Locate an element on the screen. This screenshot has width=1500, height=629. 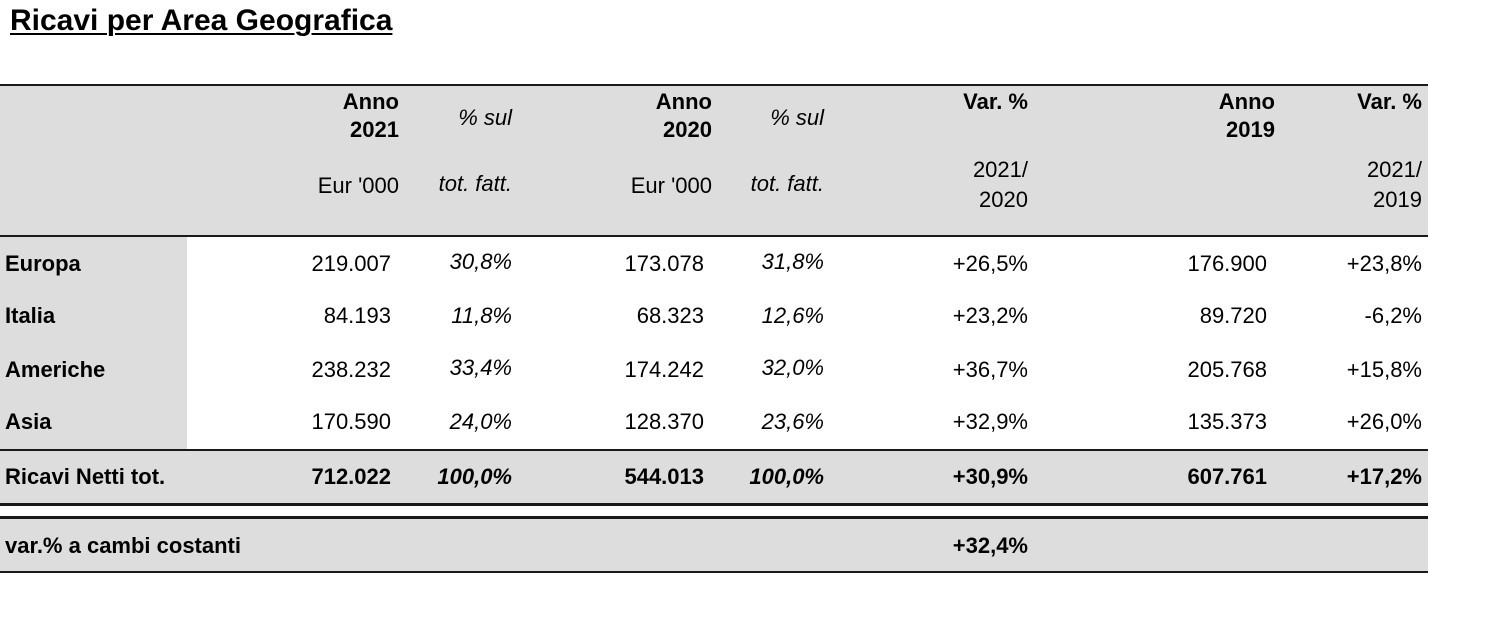
cell-anno2021: 84.193 is located at coordinates (357, 315).